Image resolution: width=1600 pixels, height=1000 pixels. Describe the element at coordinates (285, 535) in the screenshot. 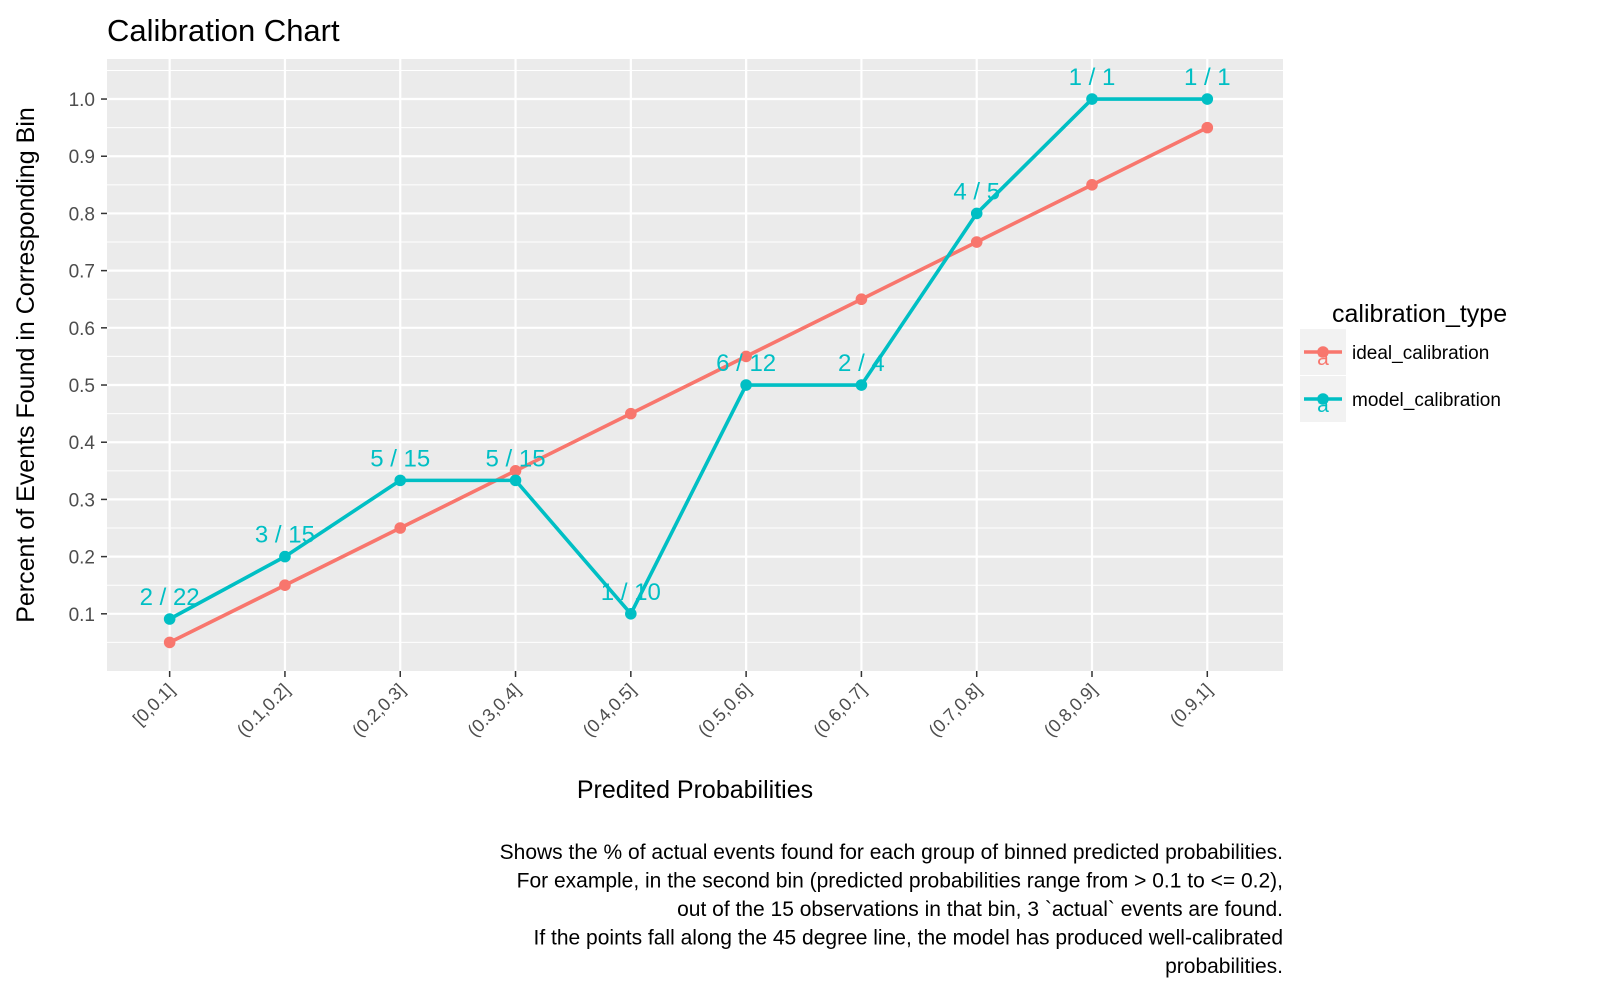

I see `data-label: 3 / 15` at that location.